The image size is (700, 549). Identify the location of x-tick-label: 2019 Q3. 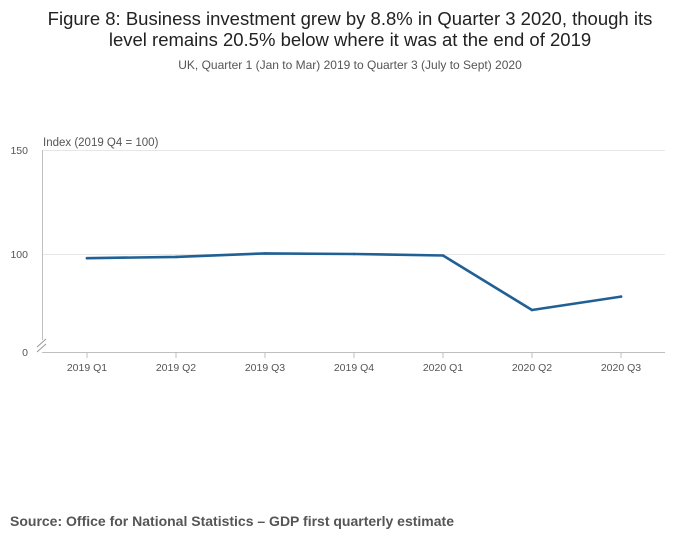
(265, 368).